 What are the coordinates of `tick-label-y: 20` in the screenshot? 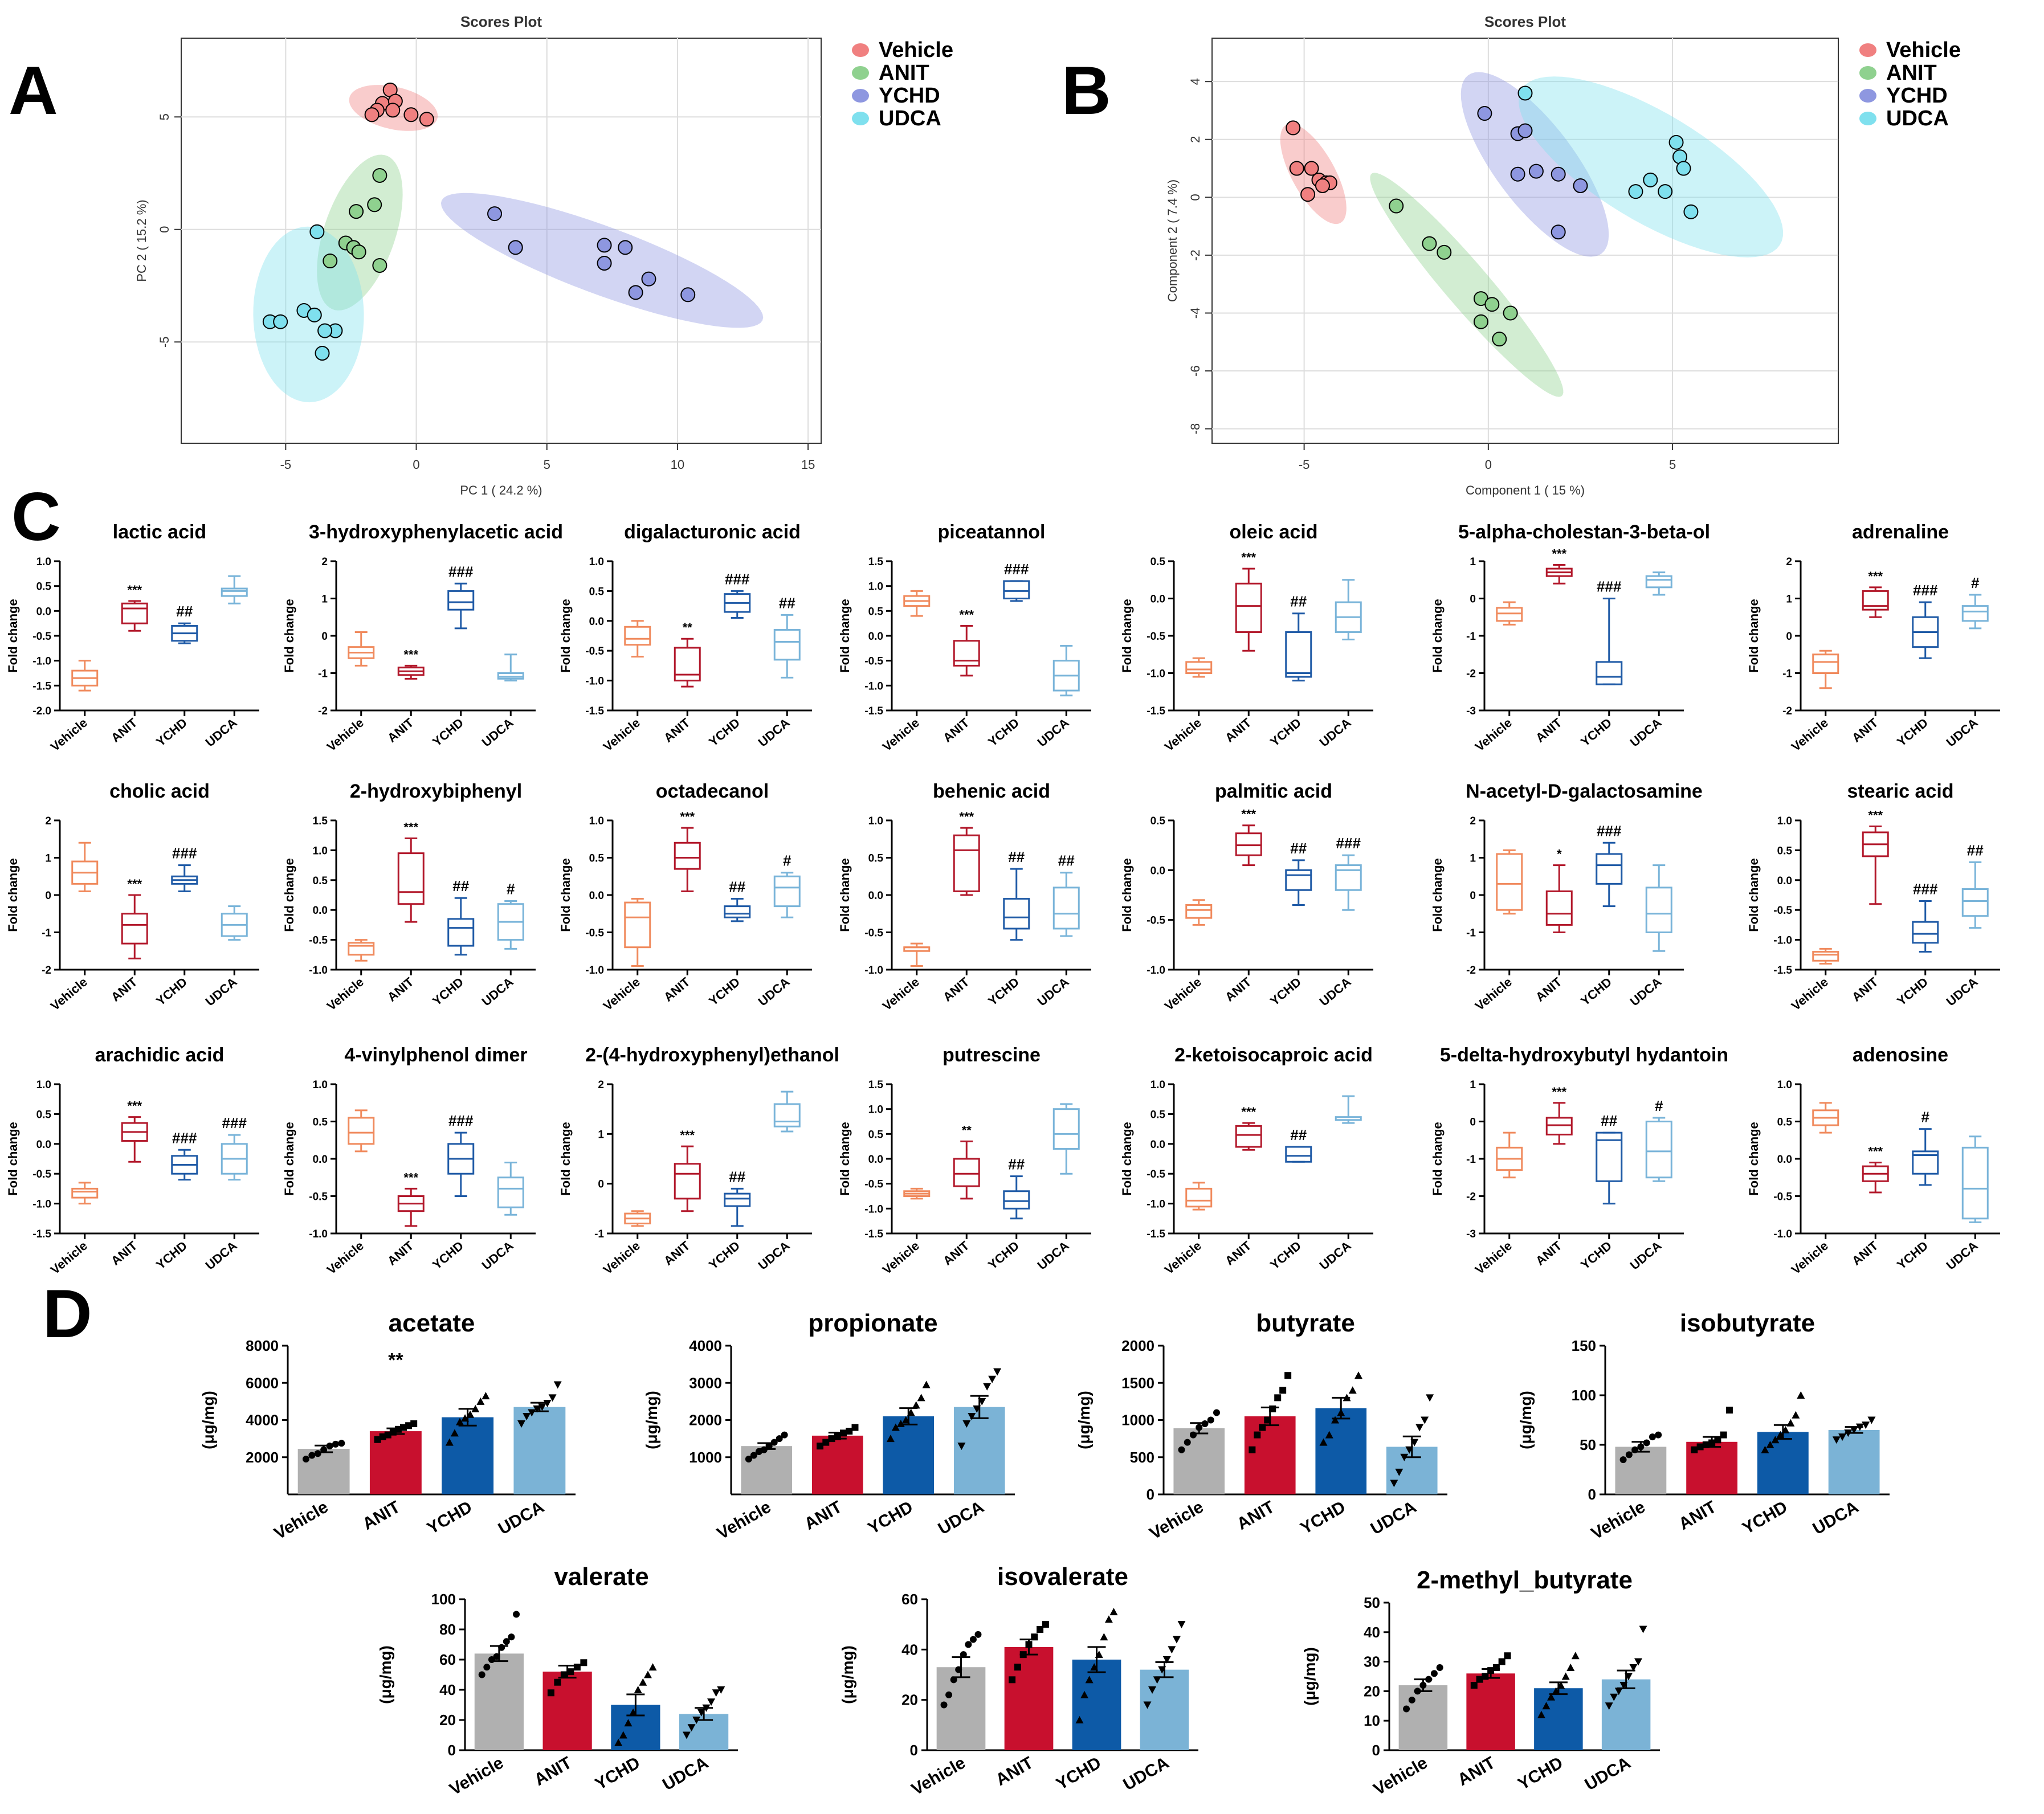 It's located at (909, 1700).